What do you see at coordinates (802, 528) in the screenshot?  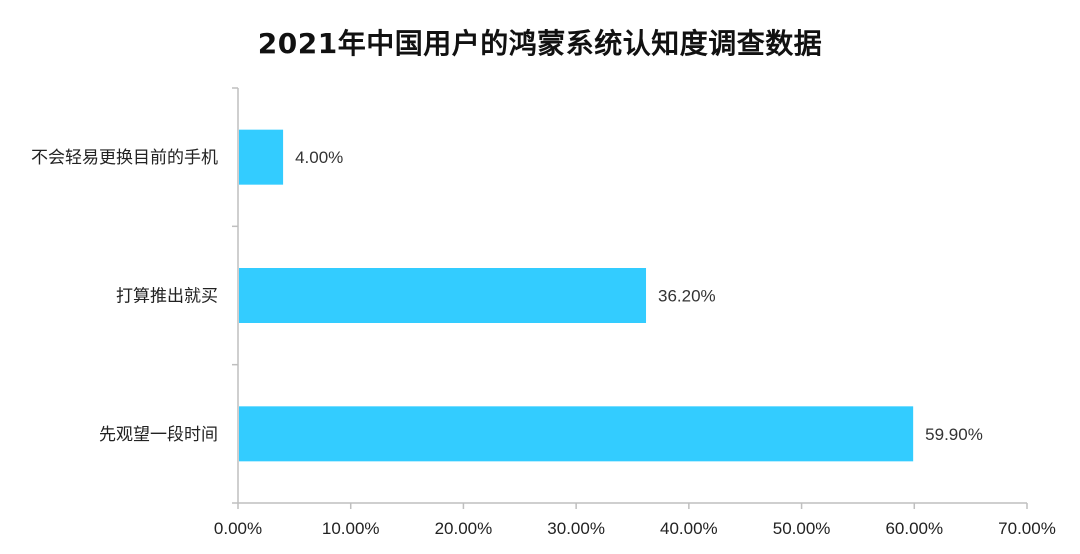 I see `x-tick-label: 50.00%` at bounding box center [802, 528].